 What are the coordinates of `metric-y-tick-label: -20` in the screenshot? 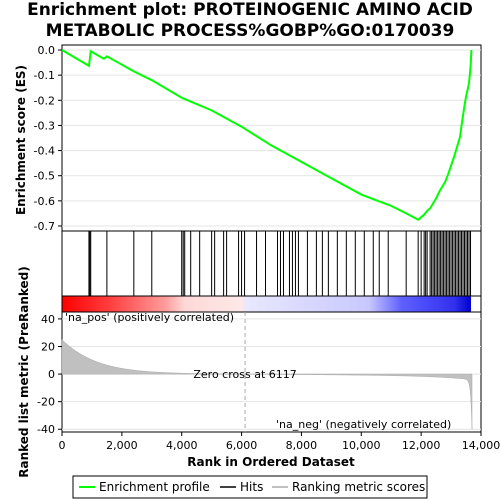 It's located at (46, 402).